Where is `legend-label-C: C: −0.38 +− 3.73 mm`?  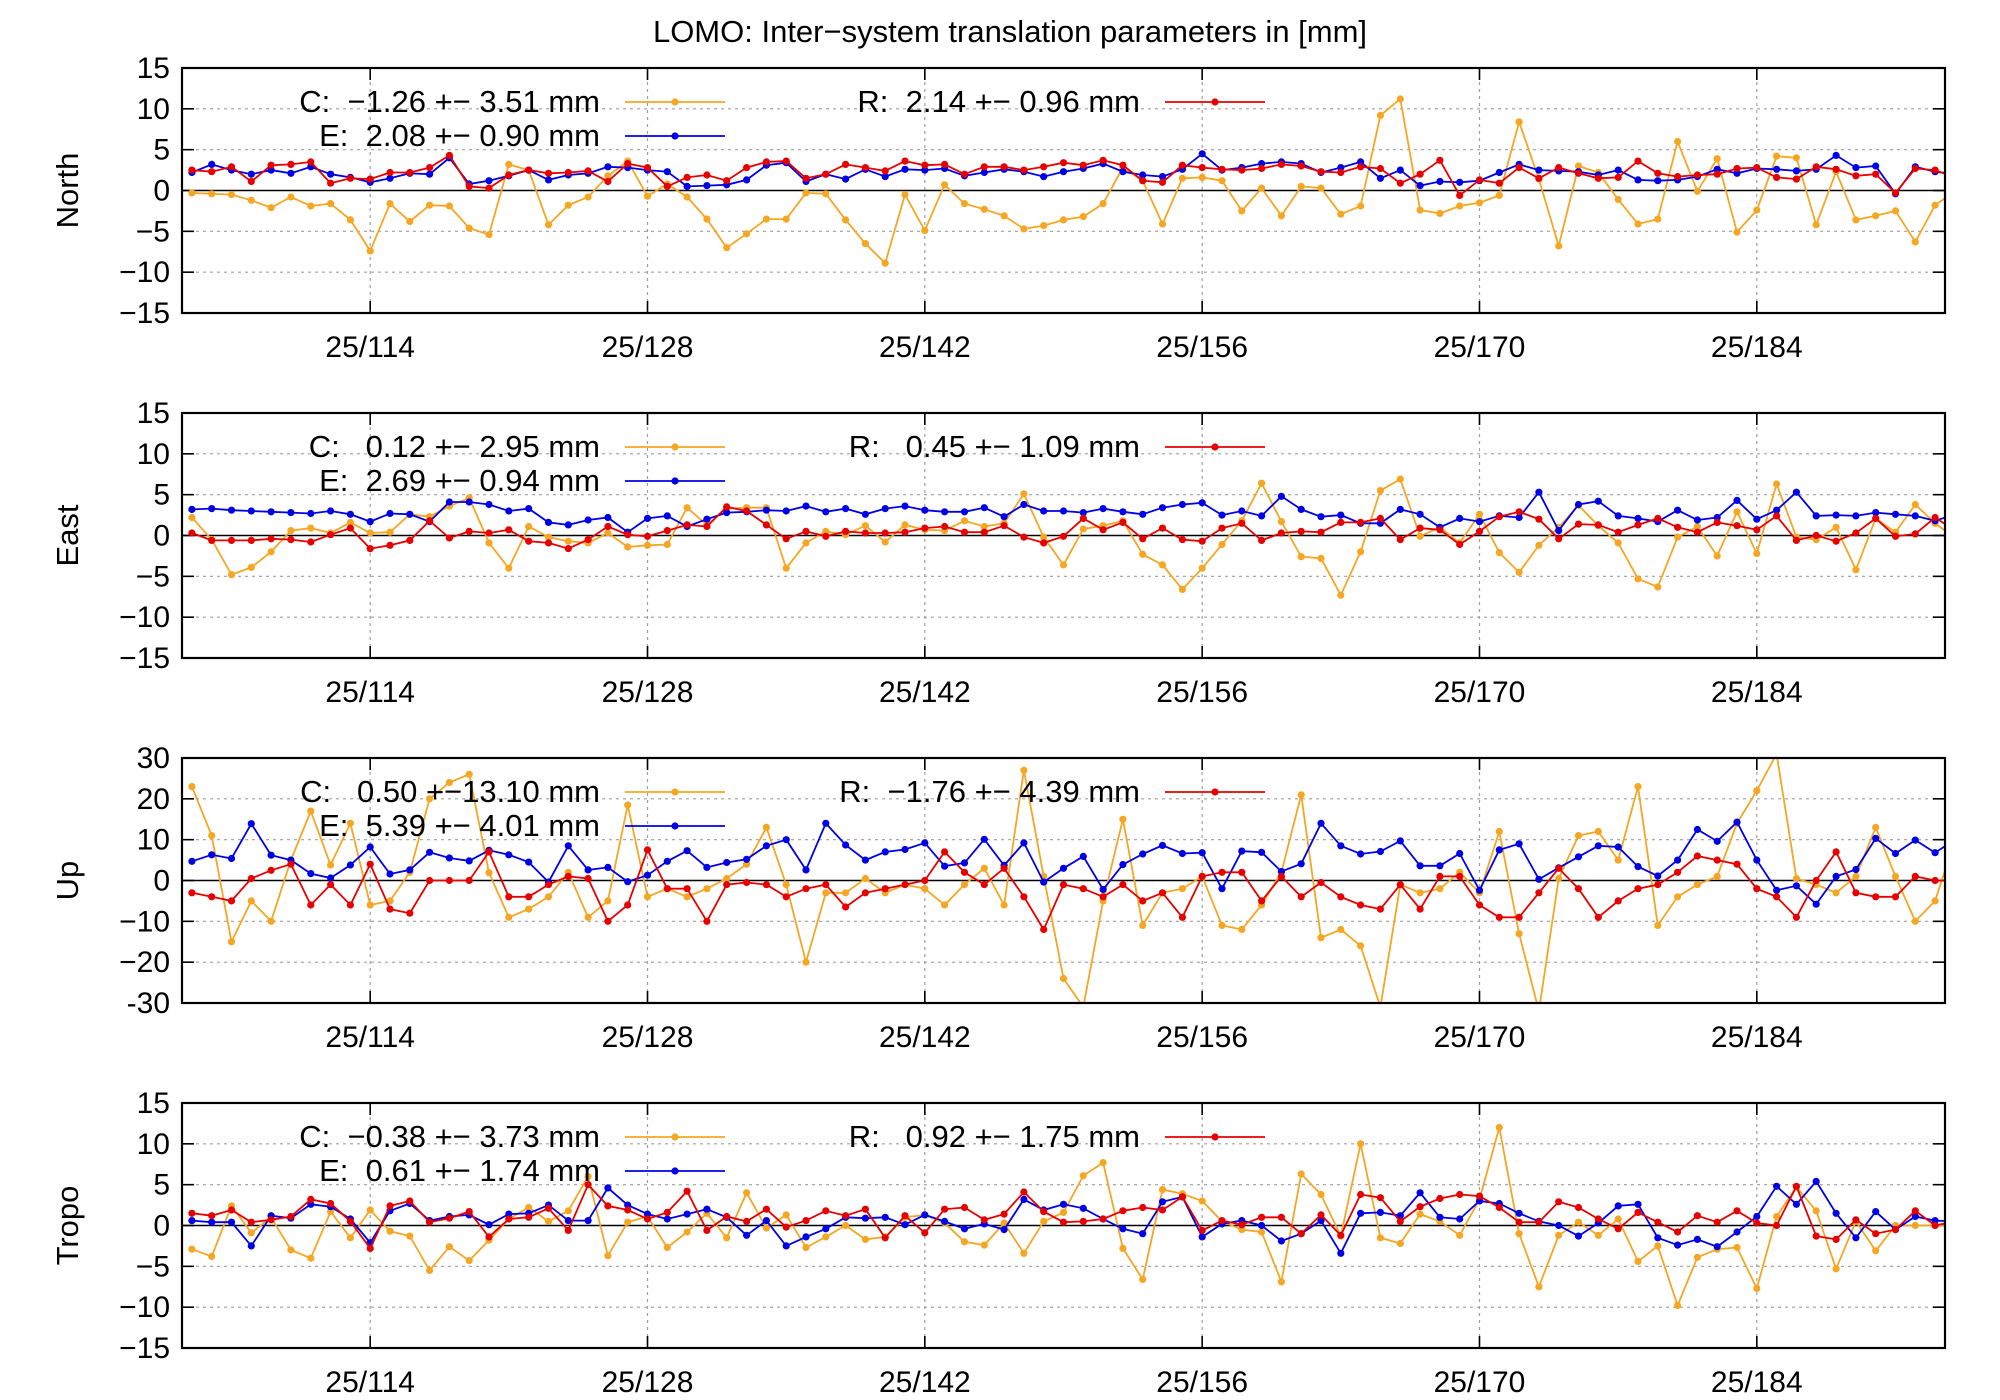
legend-label-C: C: −0.38 +− 3.73 mm is located at coordinates (449, 1136).